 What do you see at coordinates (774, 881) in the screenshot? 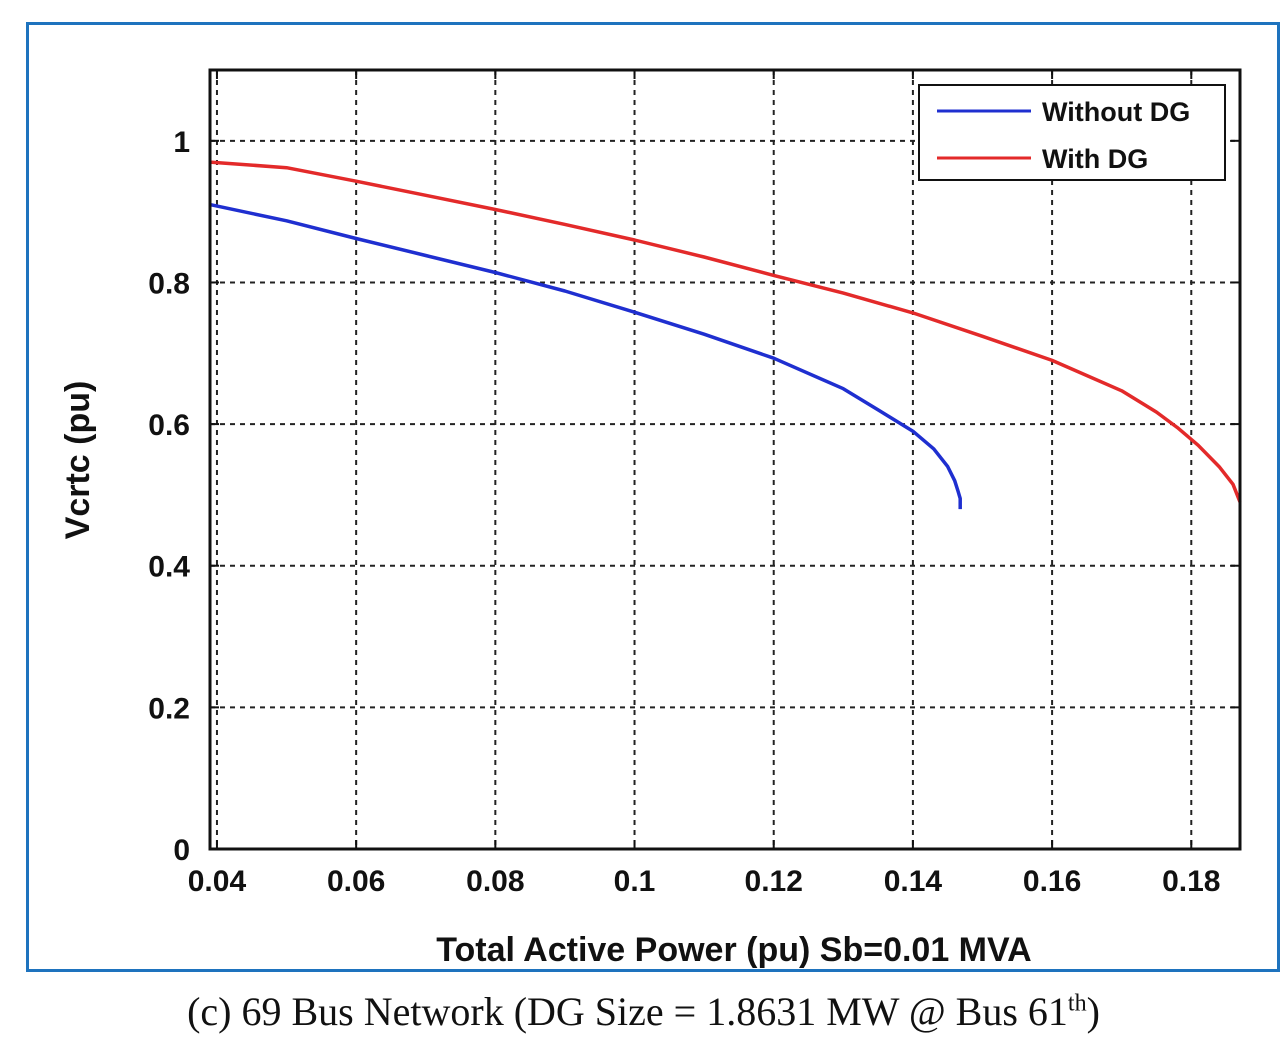
I see `x-tick-label: 0.12` at bounding box center [774, 881].